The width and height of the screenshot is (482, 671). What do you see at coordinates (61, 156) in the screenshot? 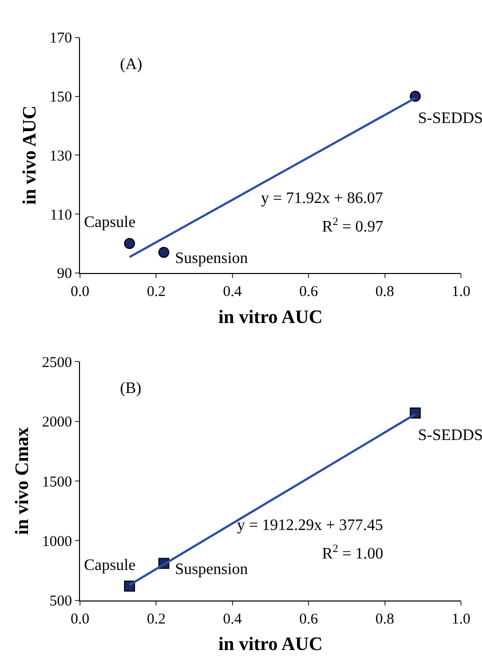
I see `y-tick-label: 130` at bounding box center [61, 156].